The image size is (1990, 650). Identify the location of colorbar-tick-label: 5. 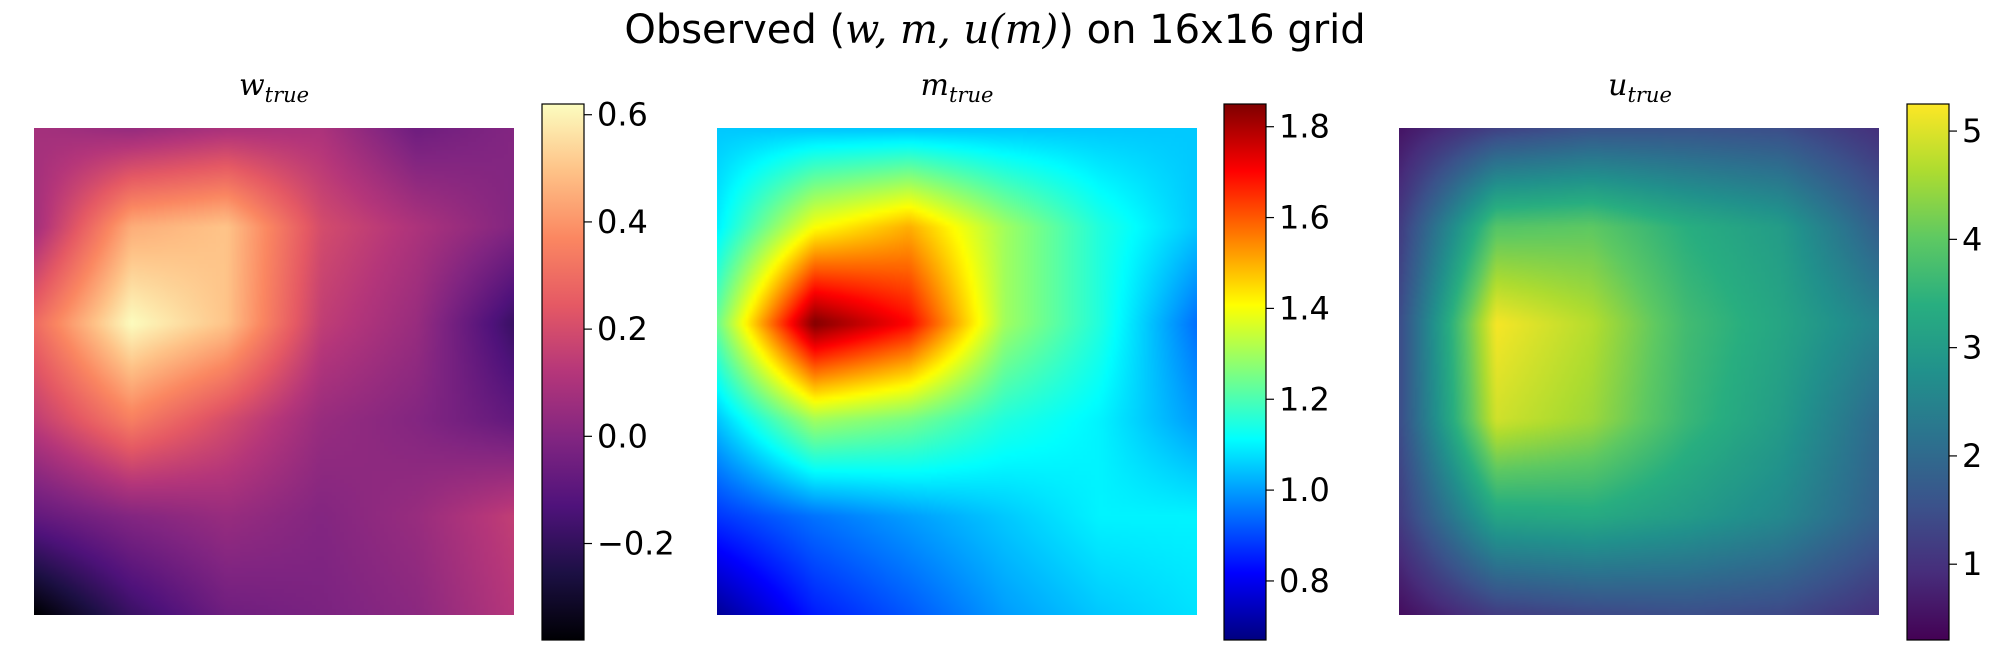
(1972, 131).